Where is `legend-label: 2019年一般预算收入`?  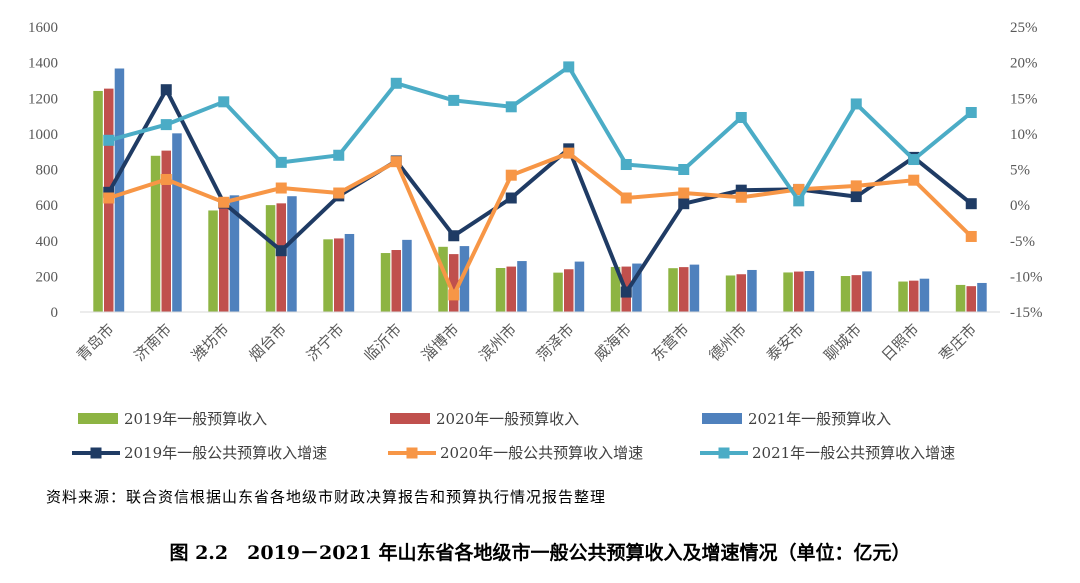
legend-label: 2019年一般预算收入 is located at coordinates (195, 419).